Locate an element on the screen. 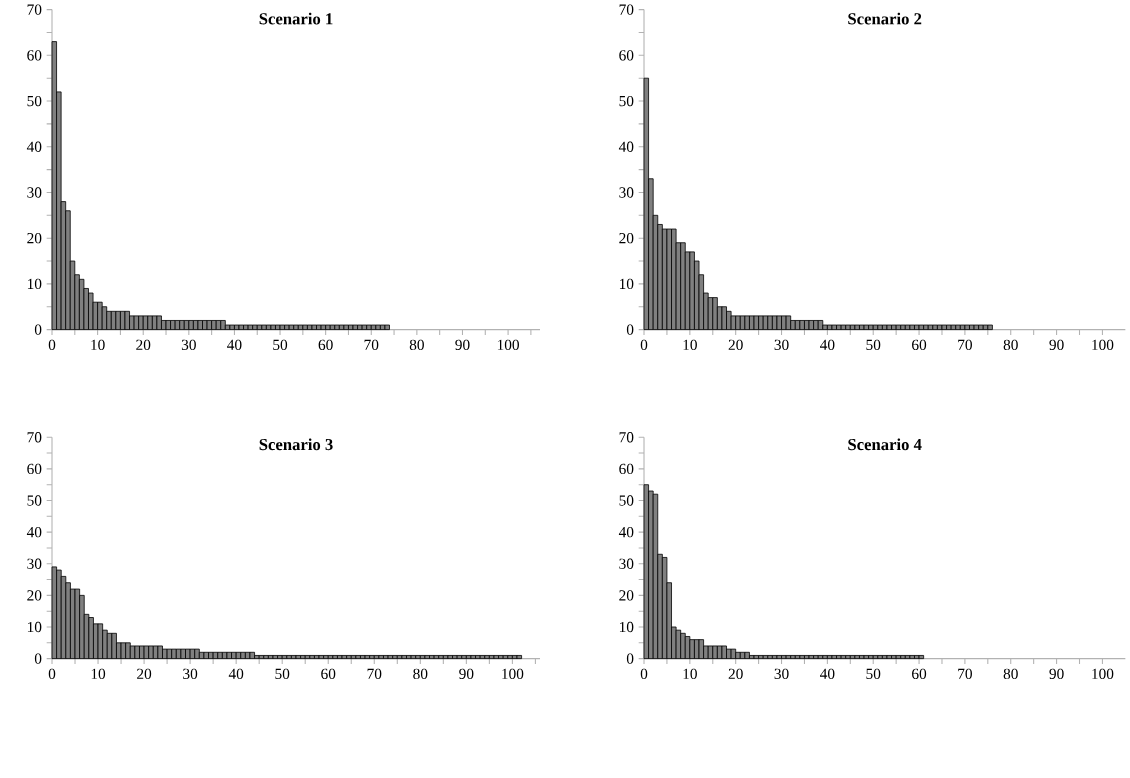 The width and height of the screenshot is (1130, 778). chart-title: Scenario 1 is located at coordinates (296, 18).